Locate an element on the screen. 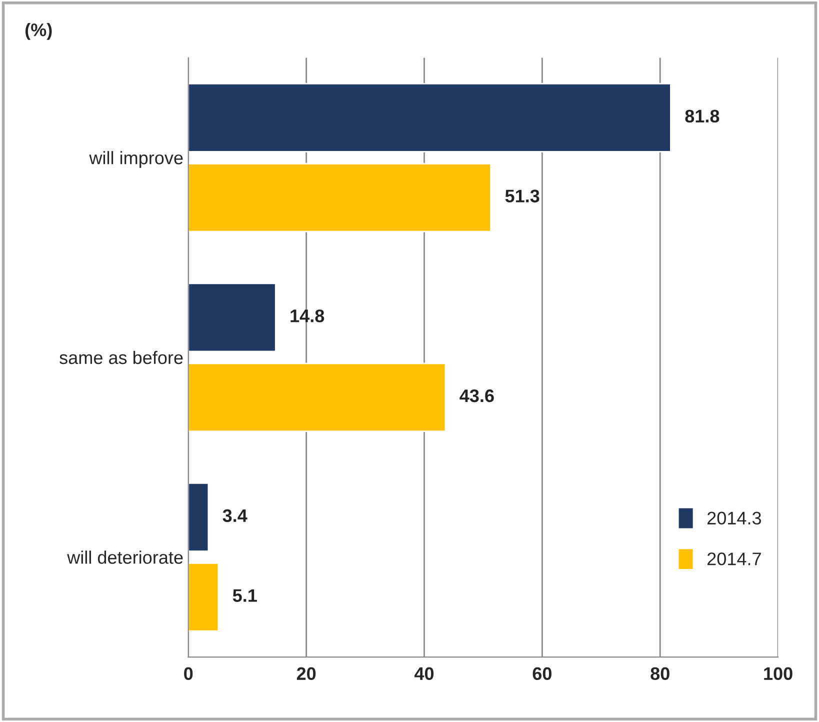 The width and height of the screenshot is (819, 722). y-tick-label: will deteriorate is located at coordinates (125, 557).